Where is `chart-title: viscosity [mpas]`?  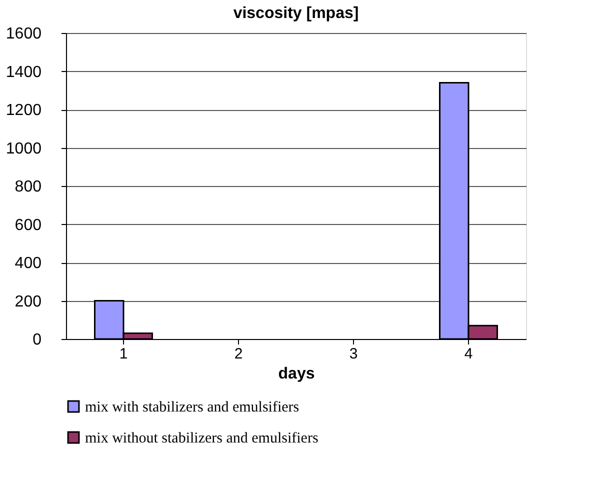
chart-title: viscosity [mpas] is located at coordinates (296, 13).